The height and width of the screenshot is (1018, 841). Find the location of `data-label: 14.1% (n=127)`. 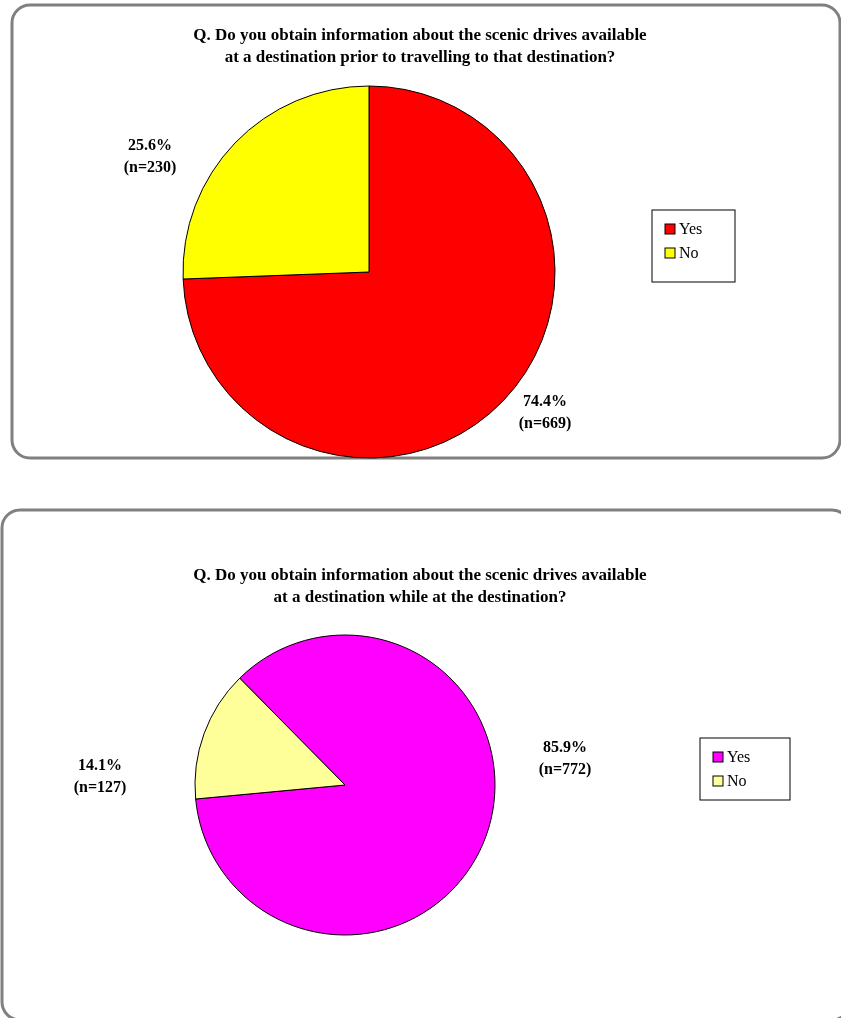

data-label: 14.1% (n=127) is located at coordinates (100, 776).